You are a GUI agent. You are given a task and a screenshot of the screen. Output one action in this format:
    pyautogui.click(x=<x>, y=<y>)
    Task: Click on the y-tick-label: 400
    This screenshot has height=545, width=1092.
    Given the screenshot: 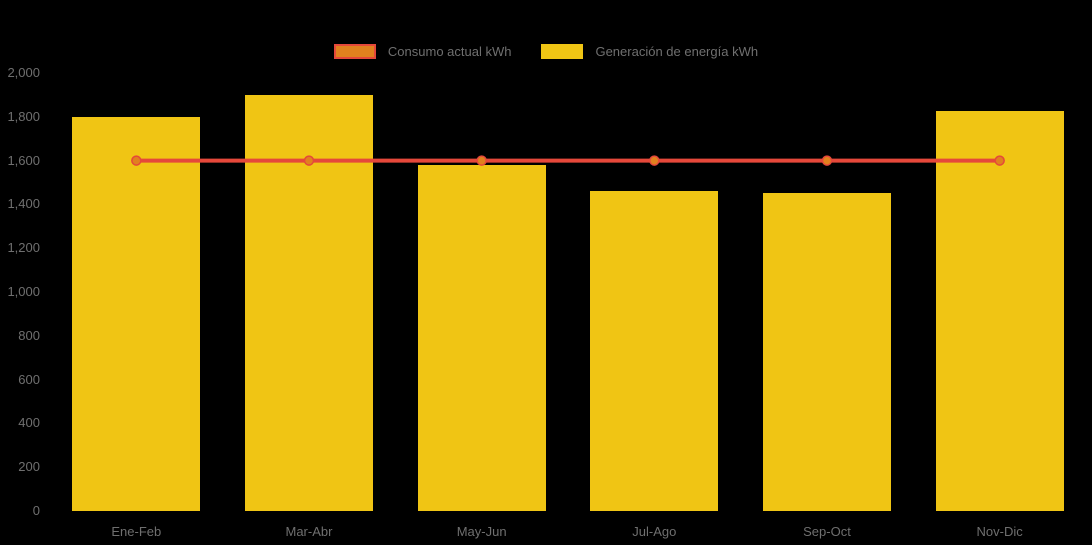 What is the action you would take?
    pyautogui.click(x=29, y=423)
    